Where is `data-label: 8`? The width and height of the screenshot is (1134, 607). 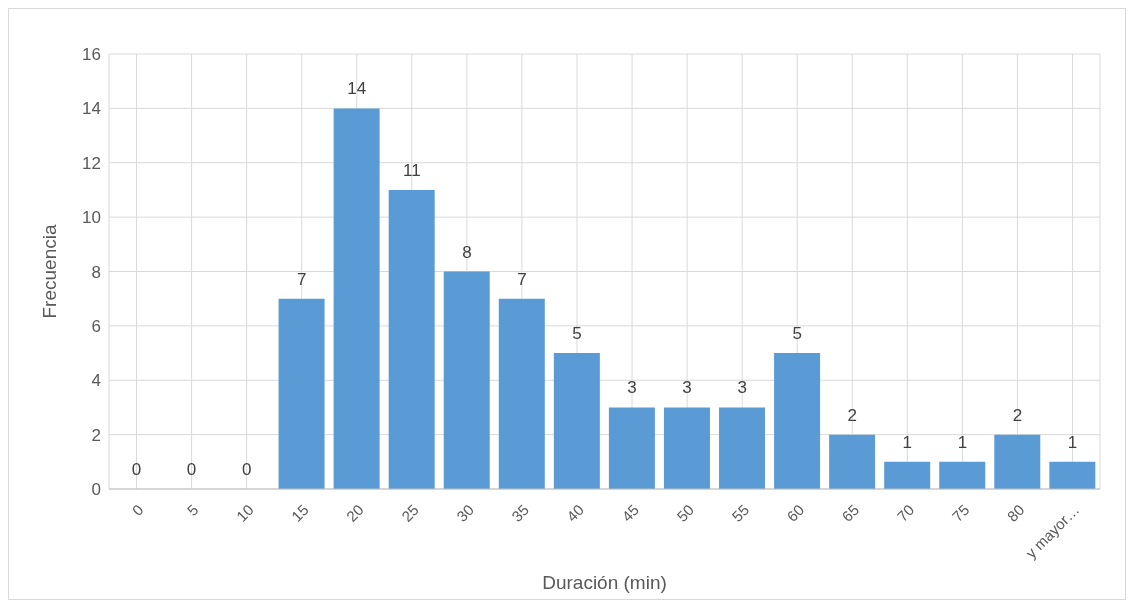 data-label: 8 is located at coordinates (467, 252).